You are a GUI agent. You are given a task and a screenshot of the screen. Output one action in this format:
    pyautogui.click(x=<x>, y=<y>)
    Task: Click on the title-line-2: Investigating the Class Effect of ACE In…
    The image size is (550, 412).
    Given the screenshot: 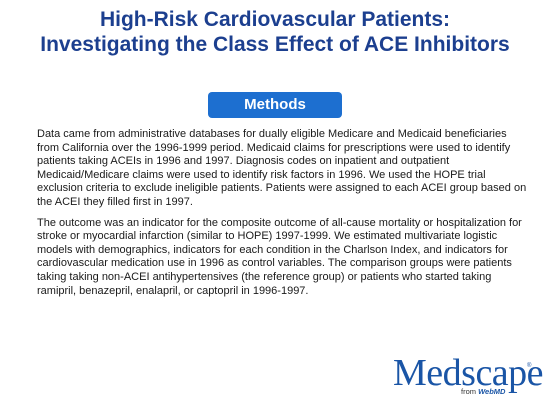 What is the action you would take?
    pyautogui.click(x=275, y=44)
    